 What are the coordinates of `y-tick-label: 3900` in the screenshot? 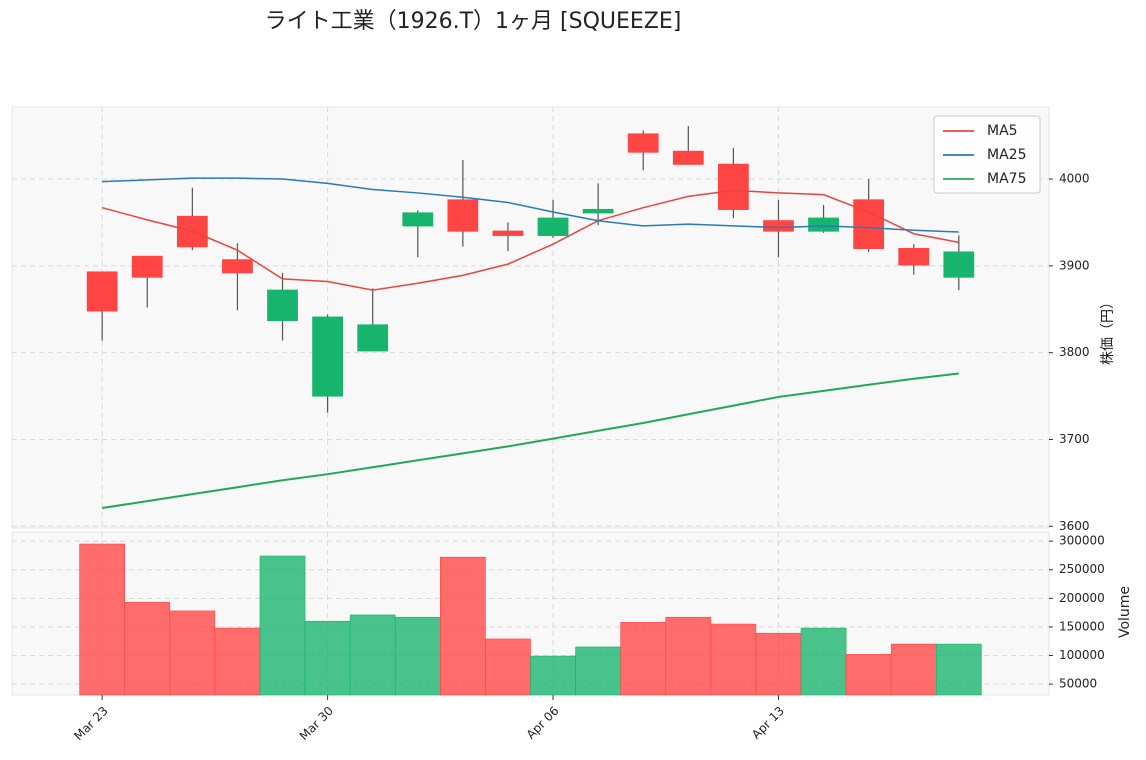 It's located at (1074, 265).